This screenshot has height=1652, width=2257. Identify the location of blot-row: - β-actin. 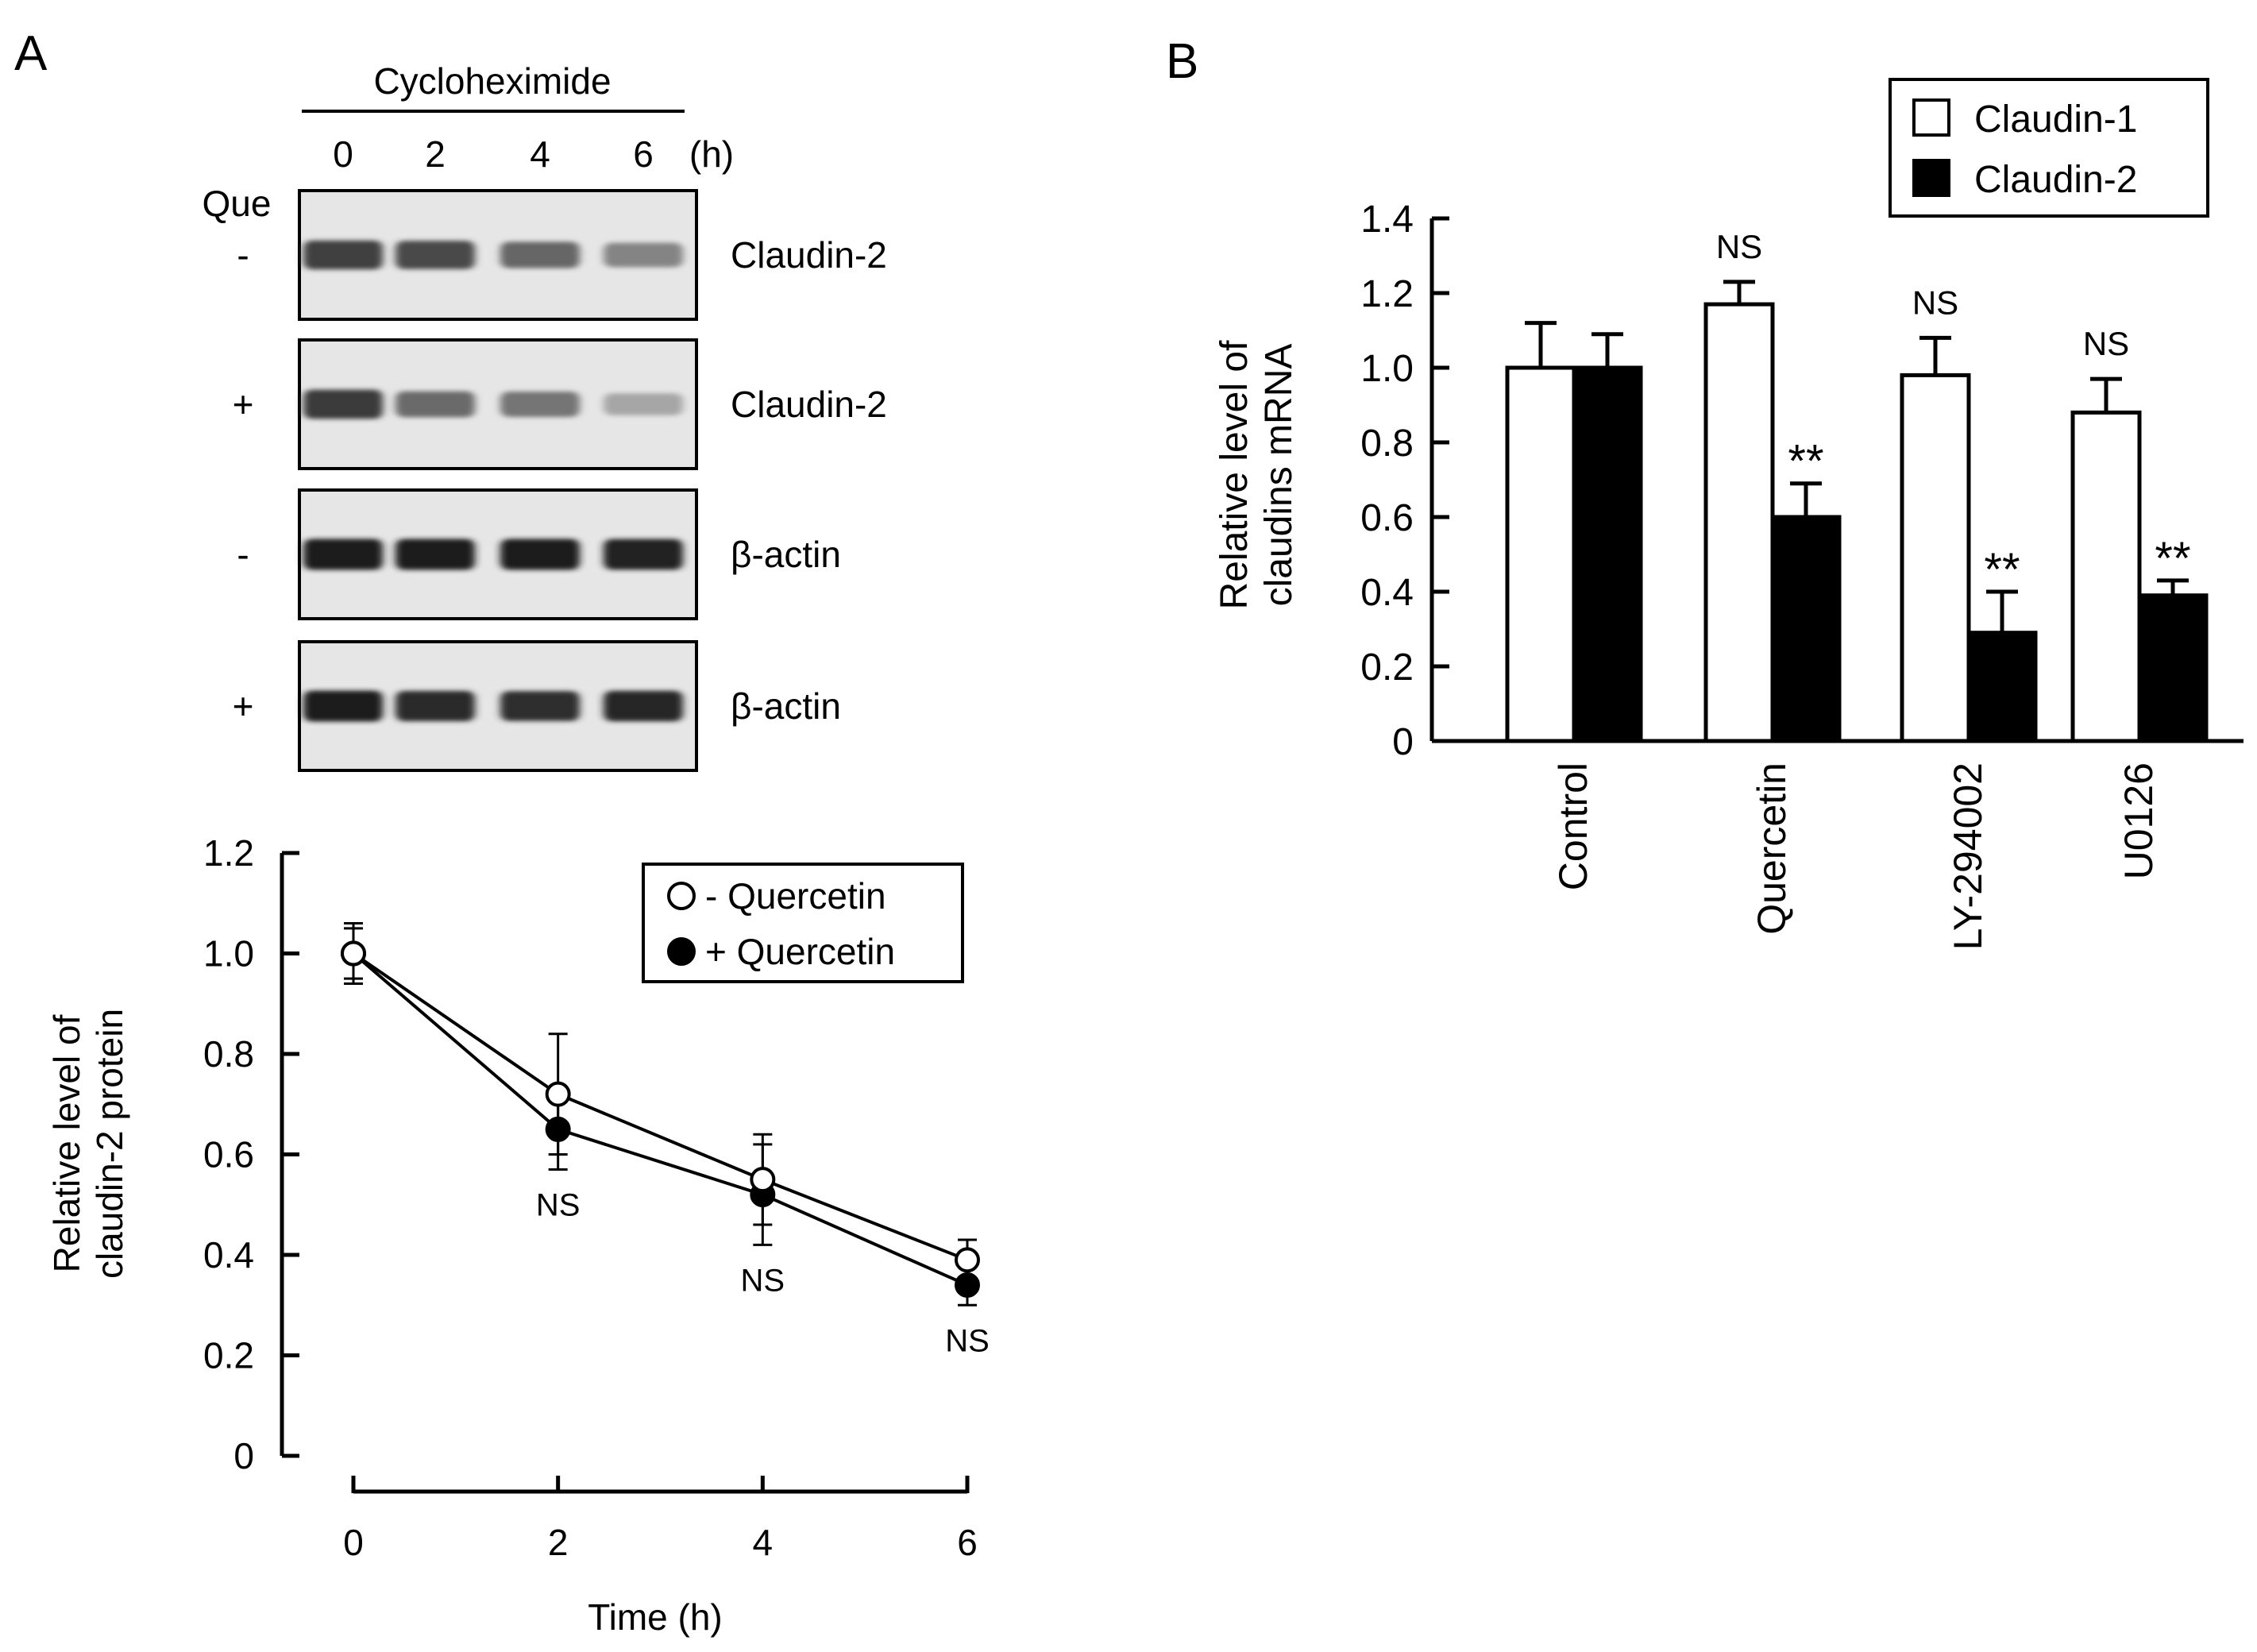
(539, 554).